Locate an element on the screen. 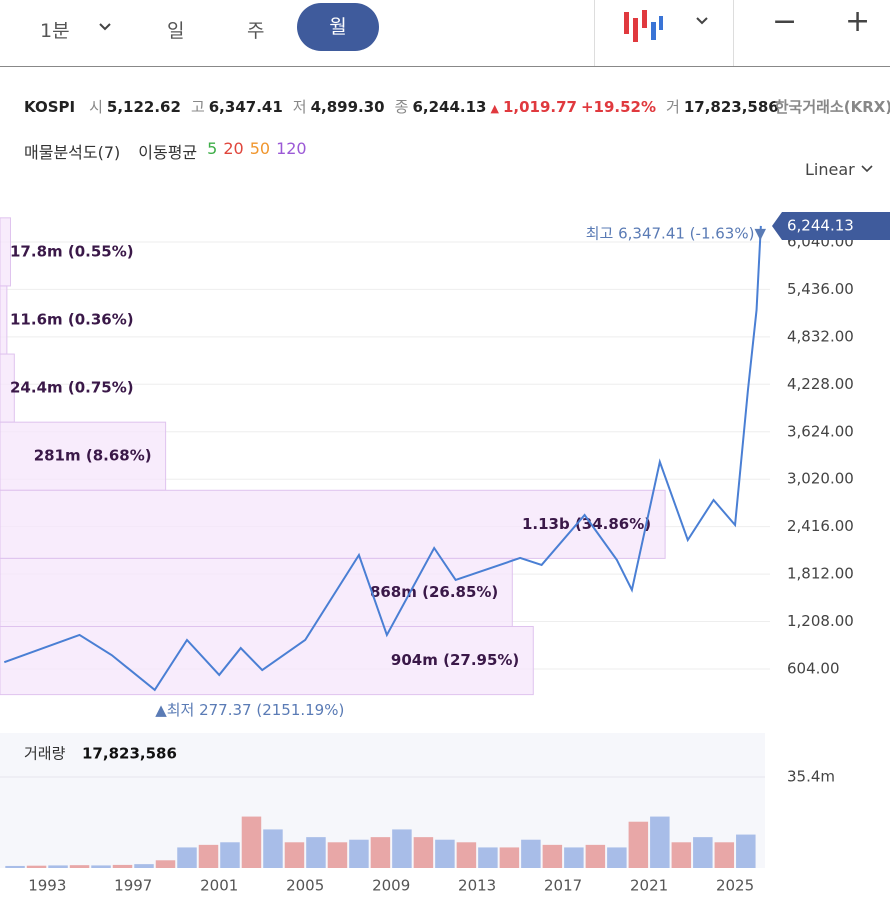 The image size is (890, 911). value: 5,122.62 is located at coordinates (143, 107).